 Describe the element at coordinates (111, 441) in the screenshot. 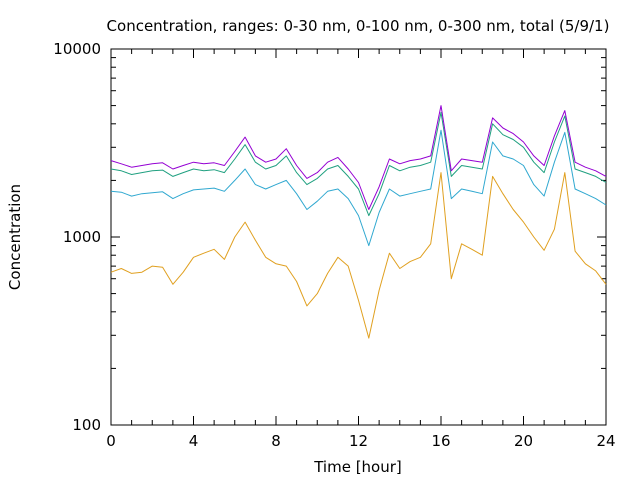

I see `x-tick-label: 0` at that location.